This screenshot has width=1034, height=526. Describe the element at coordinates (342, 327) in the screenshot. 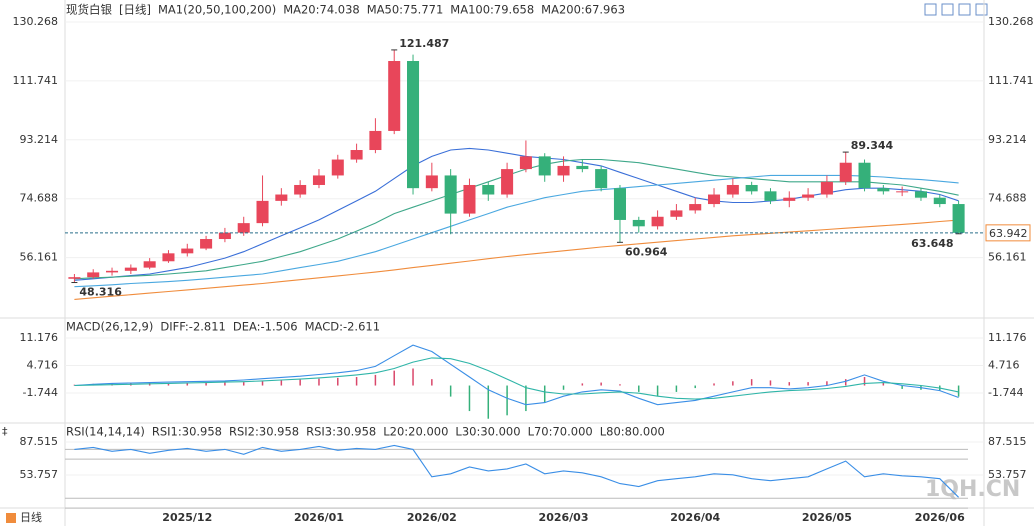

I see `legend-entry: MACD:-2.611` at that location.